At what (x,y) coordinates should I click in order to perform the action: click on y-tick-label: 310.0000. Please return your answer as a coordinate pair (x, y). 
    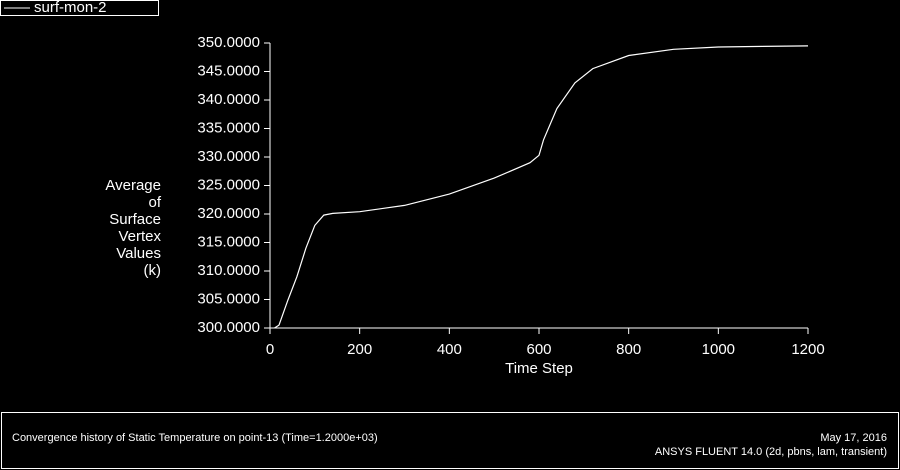
    Looking at the image, I should click on (228, 270).